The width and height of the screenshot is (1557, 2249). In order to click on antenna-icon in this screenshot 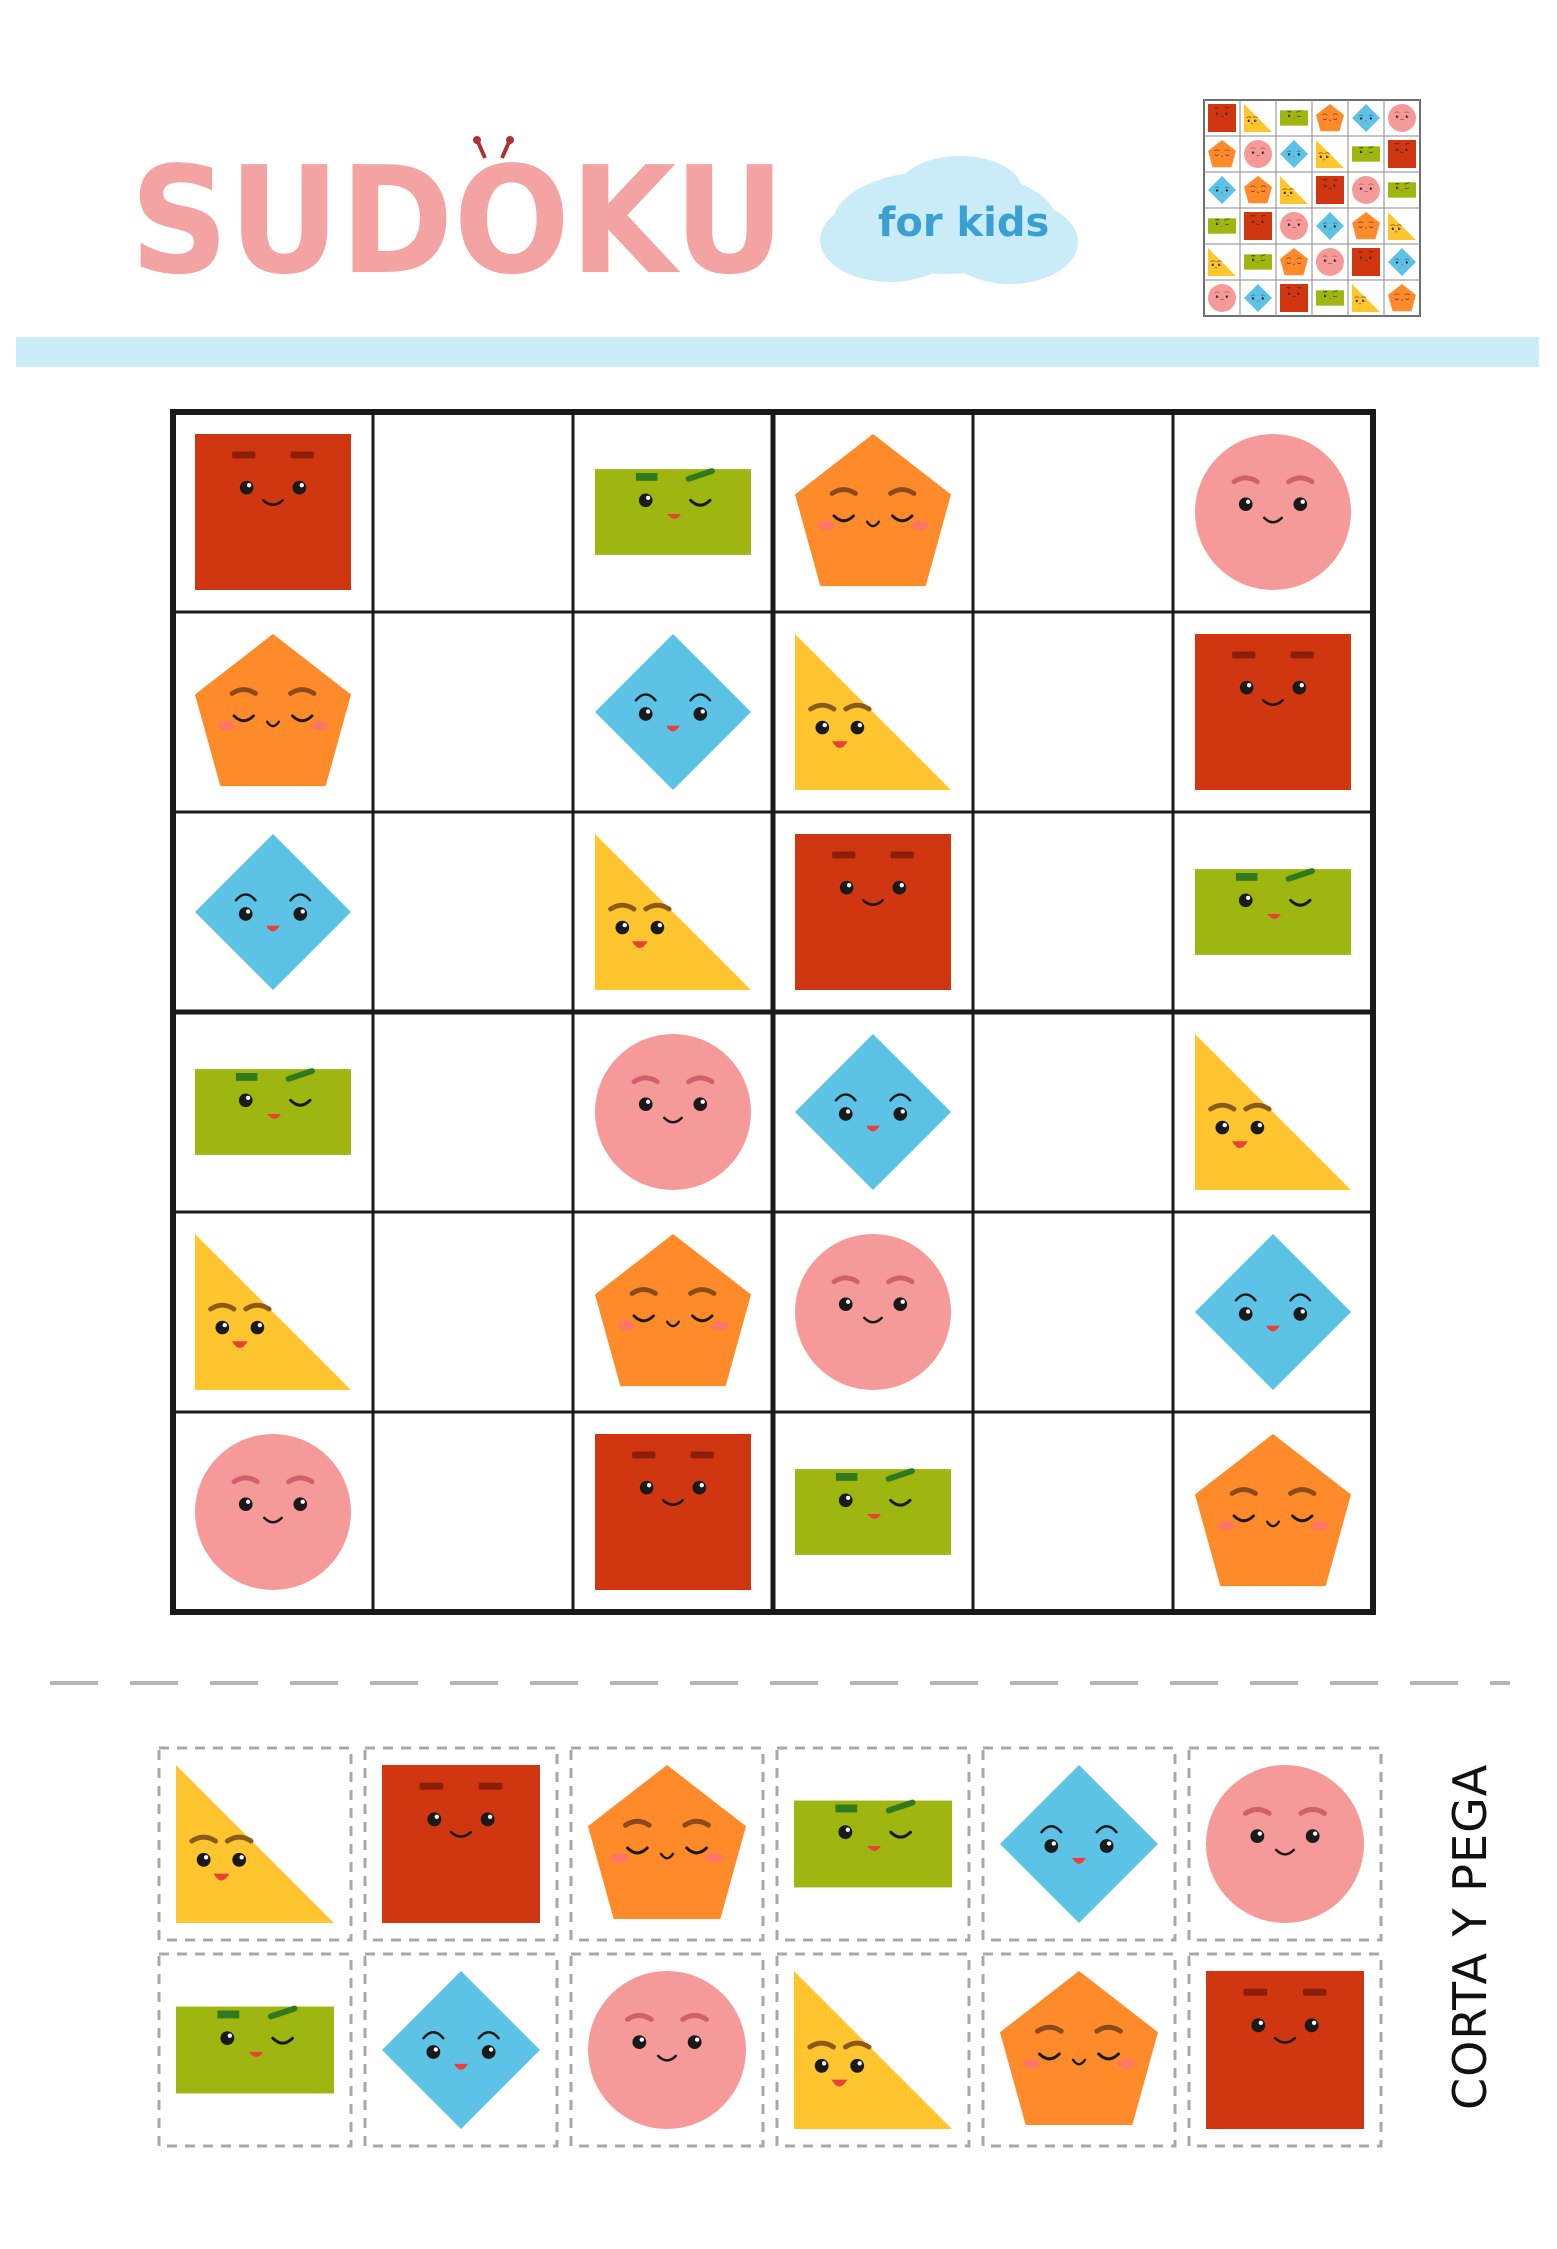, I will do `click(493, 147)`.